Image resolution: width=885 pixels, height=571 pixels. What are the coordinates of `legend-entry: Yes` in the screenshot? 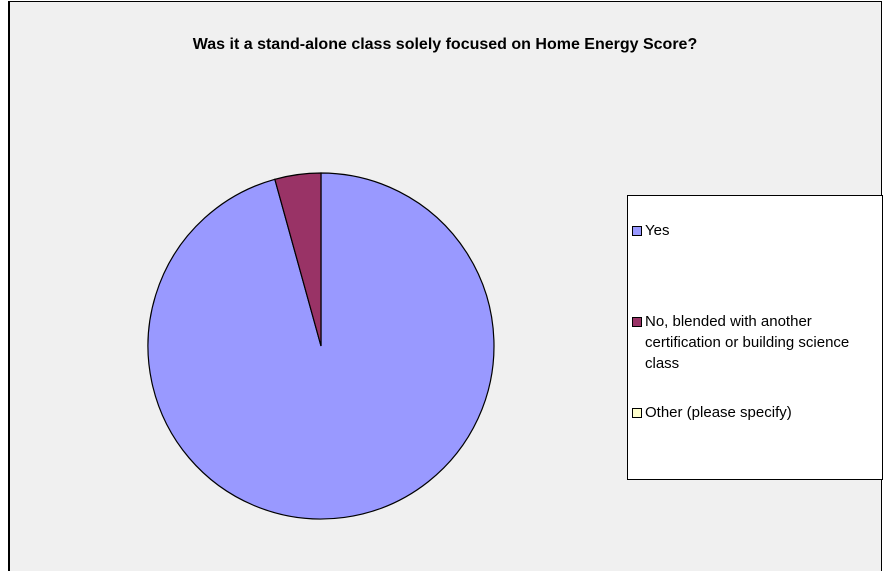 It's located at (758, 230).